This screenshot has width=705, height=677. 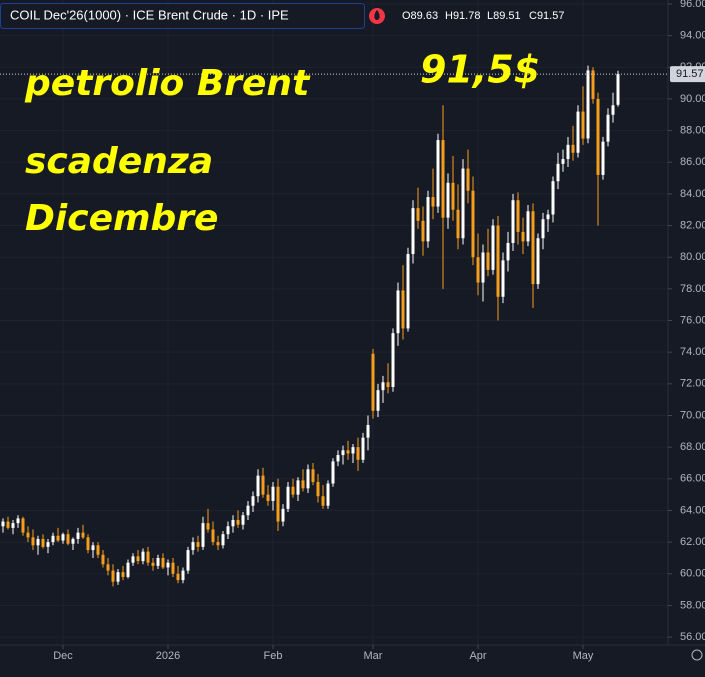 I want to click on y-tick-label: 70.00, so click(x=692, y=415).